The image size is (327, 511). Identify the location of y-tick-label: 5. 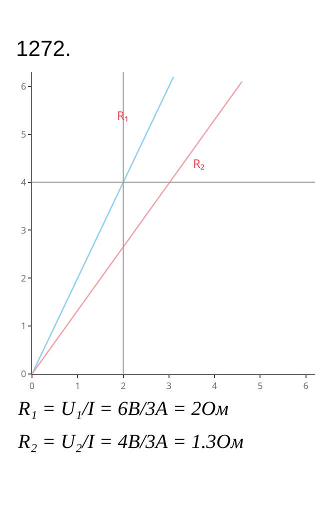
(23, 133).